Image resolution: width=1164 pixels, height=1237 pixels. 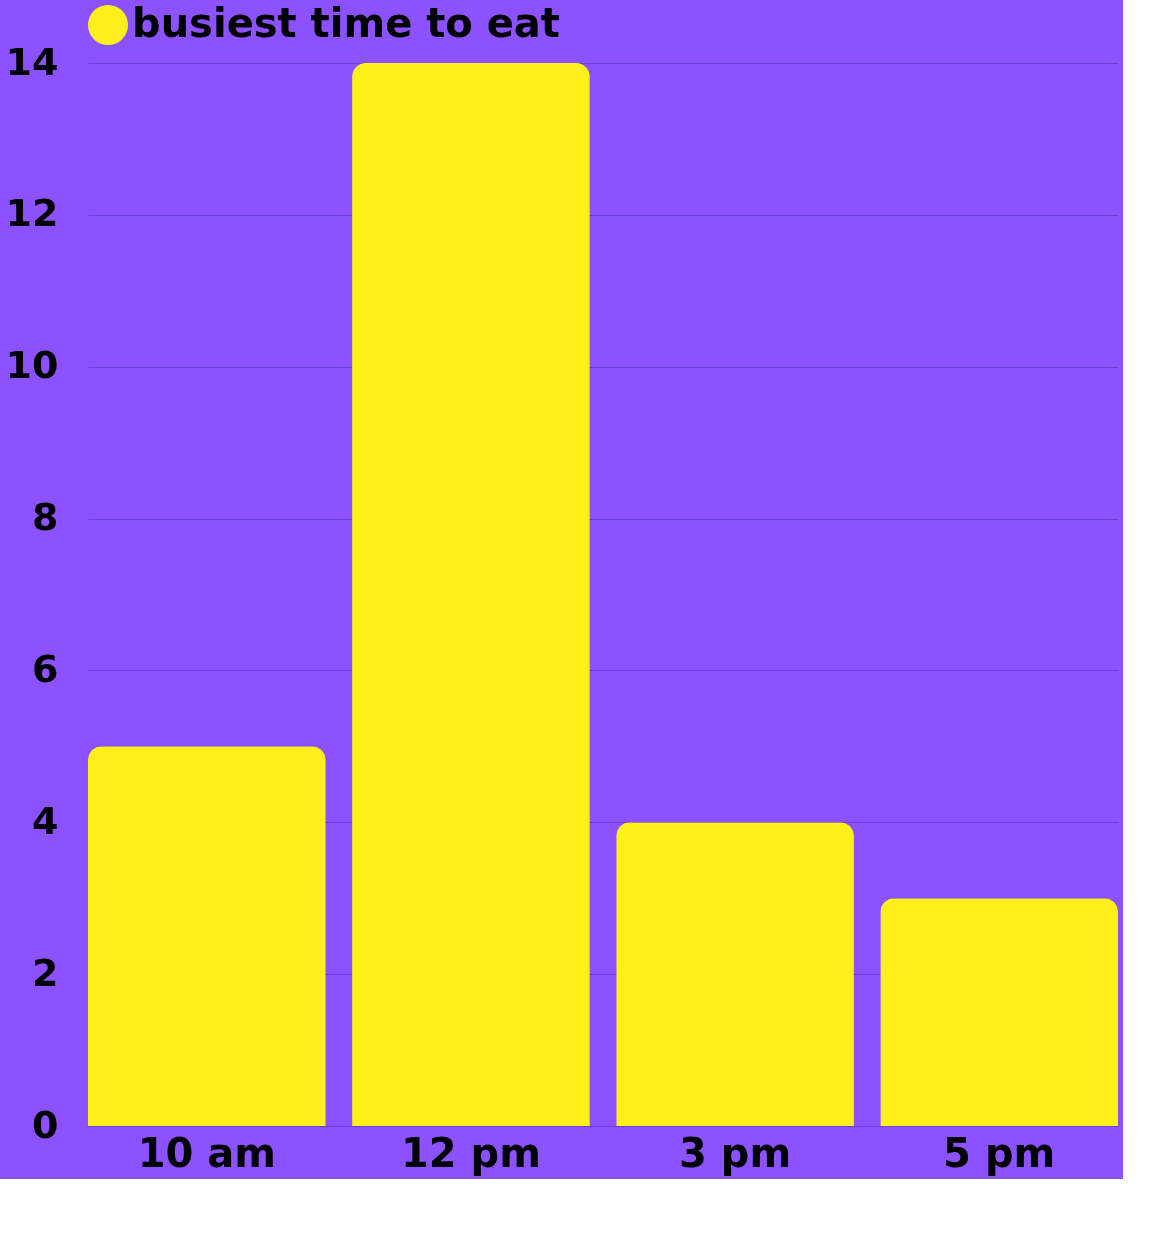 What do you see at coordinates (45, 668) in the screenshot?
I see `y-tick-label: 6` at bounding box center [45, 668].